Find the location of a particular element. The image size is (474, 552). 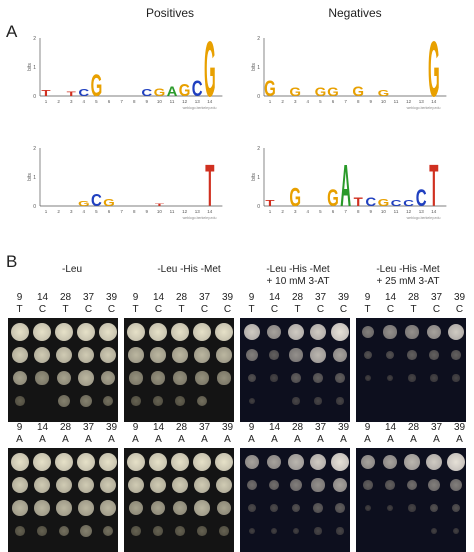

condition-line2: + 10 mM 3-AT is located at coordinates (298, 281).